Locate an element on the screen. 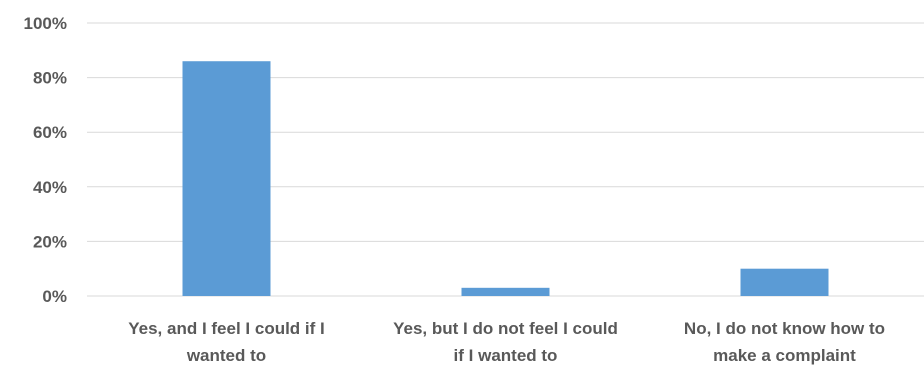 Image resolution: width=924 pixels, height=369 pixels. x-category-label: Yes, and I feel I could if I is located at coordinates (226, 328).